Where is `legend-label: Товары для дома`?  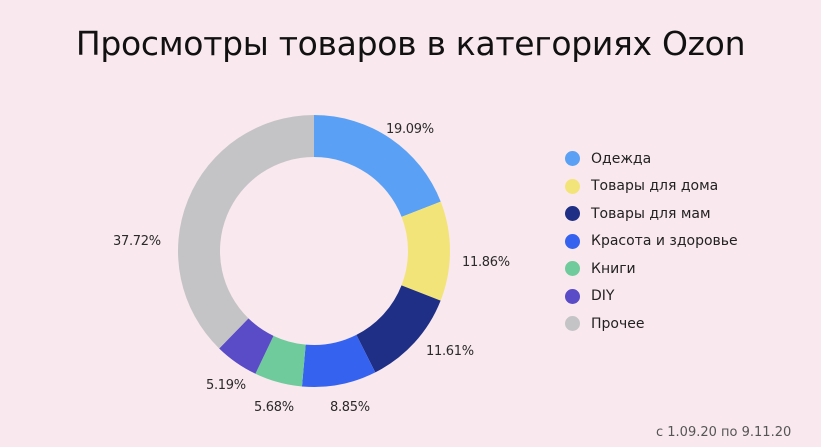 legend-label: Товары для дома is located at coordinates (655, 186).